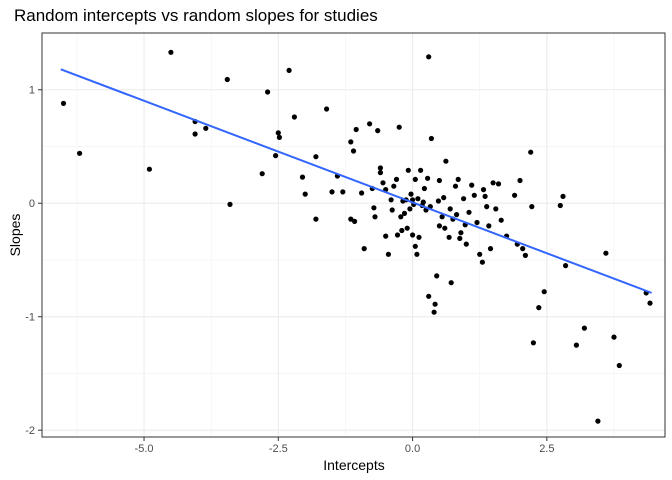 This screenshot has width=672, height=480. Describe the element at coordinates (30, 431) in the screenshot. I see `y-tick-label: -2` at that location.